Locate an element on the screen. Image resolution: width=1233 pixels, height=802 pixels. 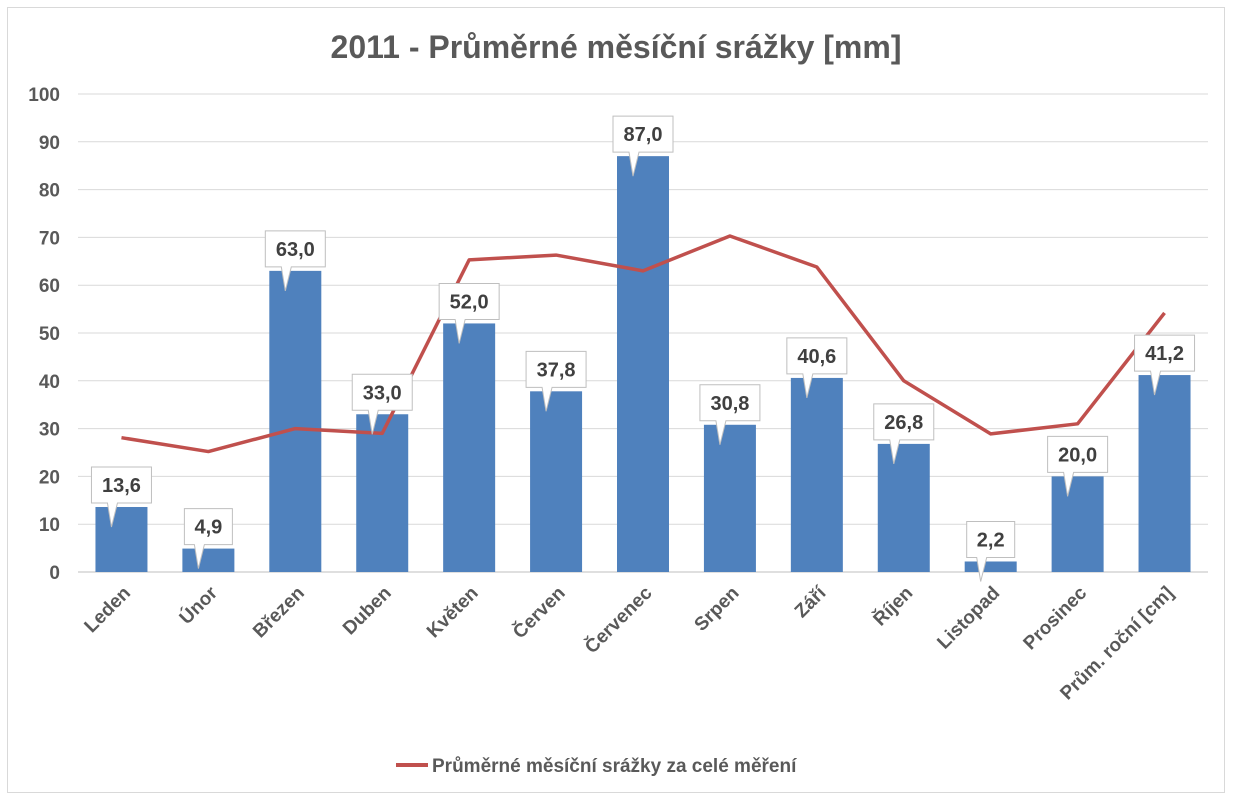
y-tick-label: 0 is located at coordinates (54, 573).